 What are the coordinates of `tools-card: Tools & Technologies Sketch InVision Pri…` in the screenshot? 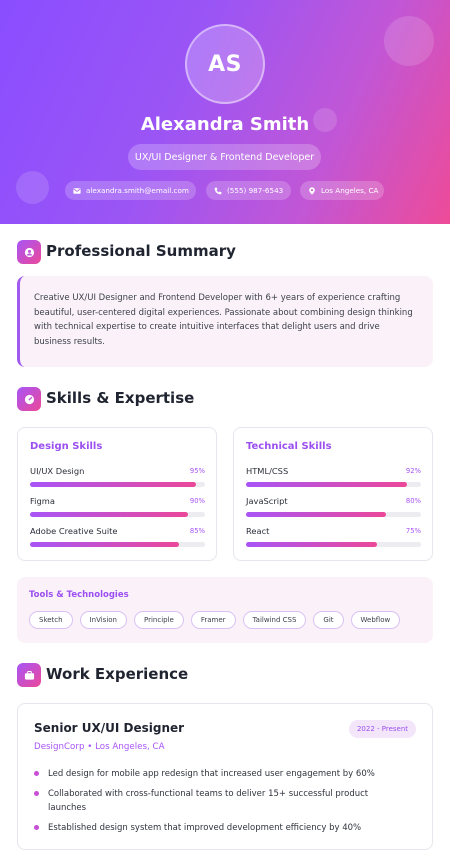 It's located at (225, 610).